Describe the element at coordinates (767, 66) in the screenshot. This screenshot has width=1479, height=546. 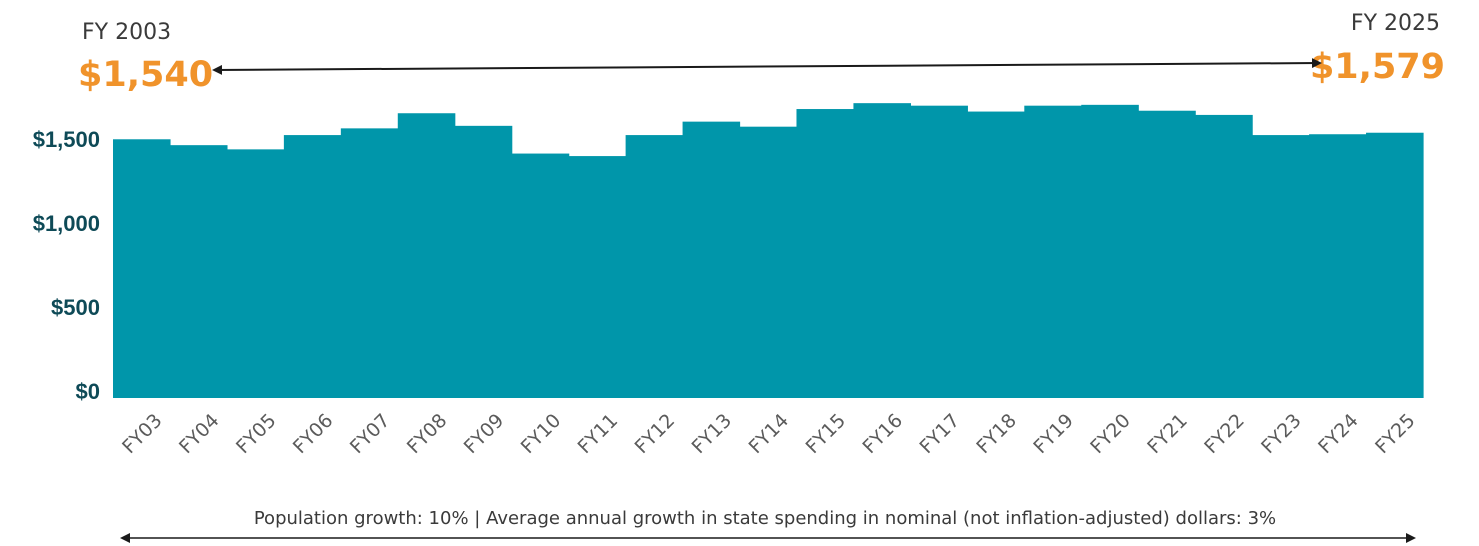
I see `comparison-arrow` at that location.